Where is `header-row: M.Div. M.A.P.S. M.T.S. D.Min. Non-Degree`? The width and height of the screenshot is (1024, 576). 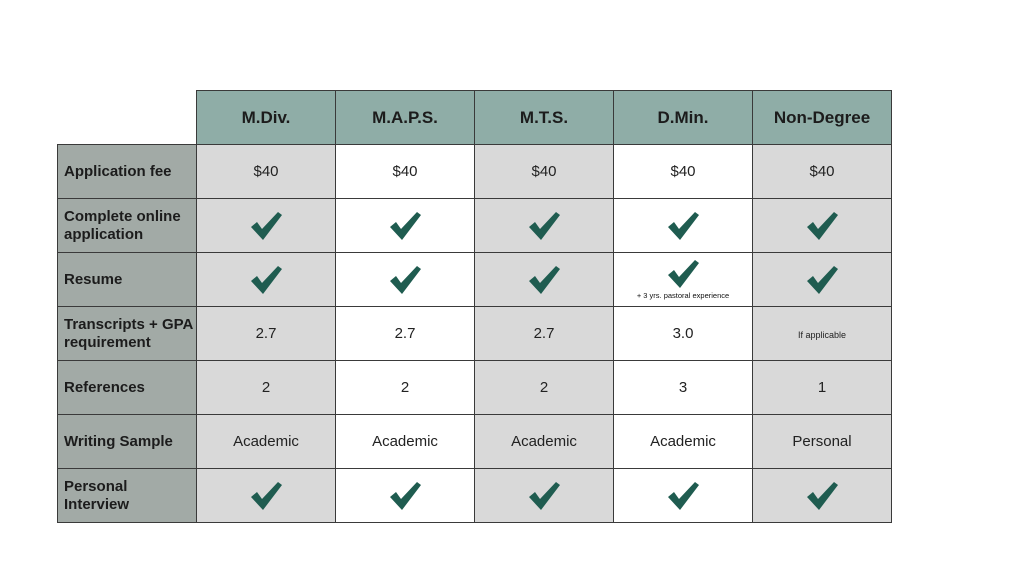
header-row: M.Div. M.A.P.S. M.T.S. D.Min. Non-Degree is located at coordinates (475, 117).